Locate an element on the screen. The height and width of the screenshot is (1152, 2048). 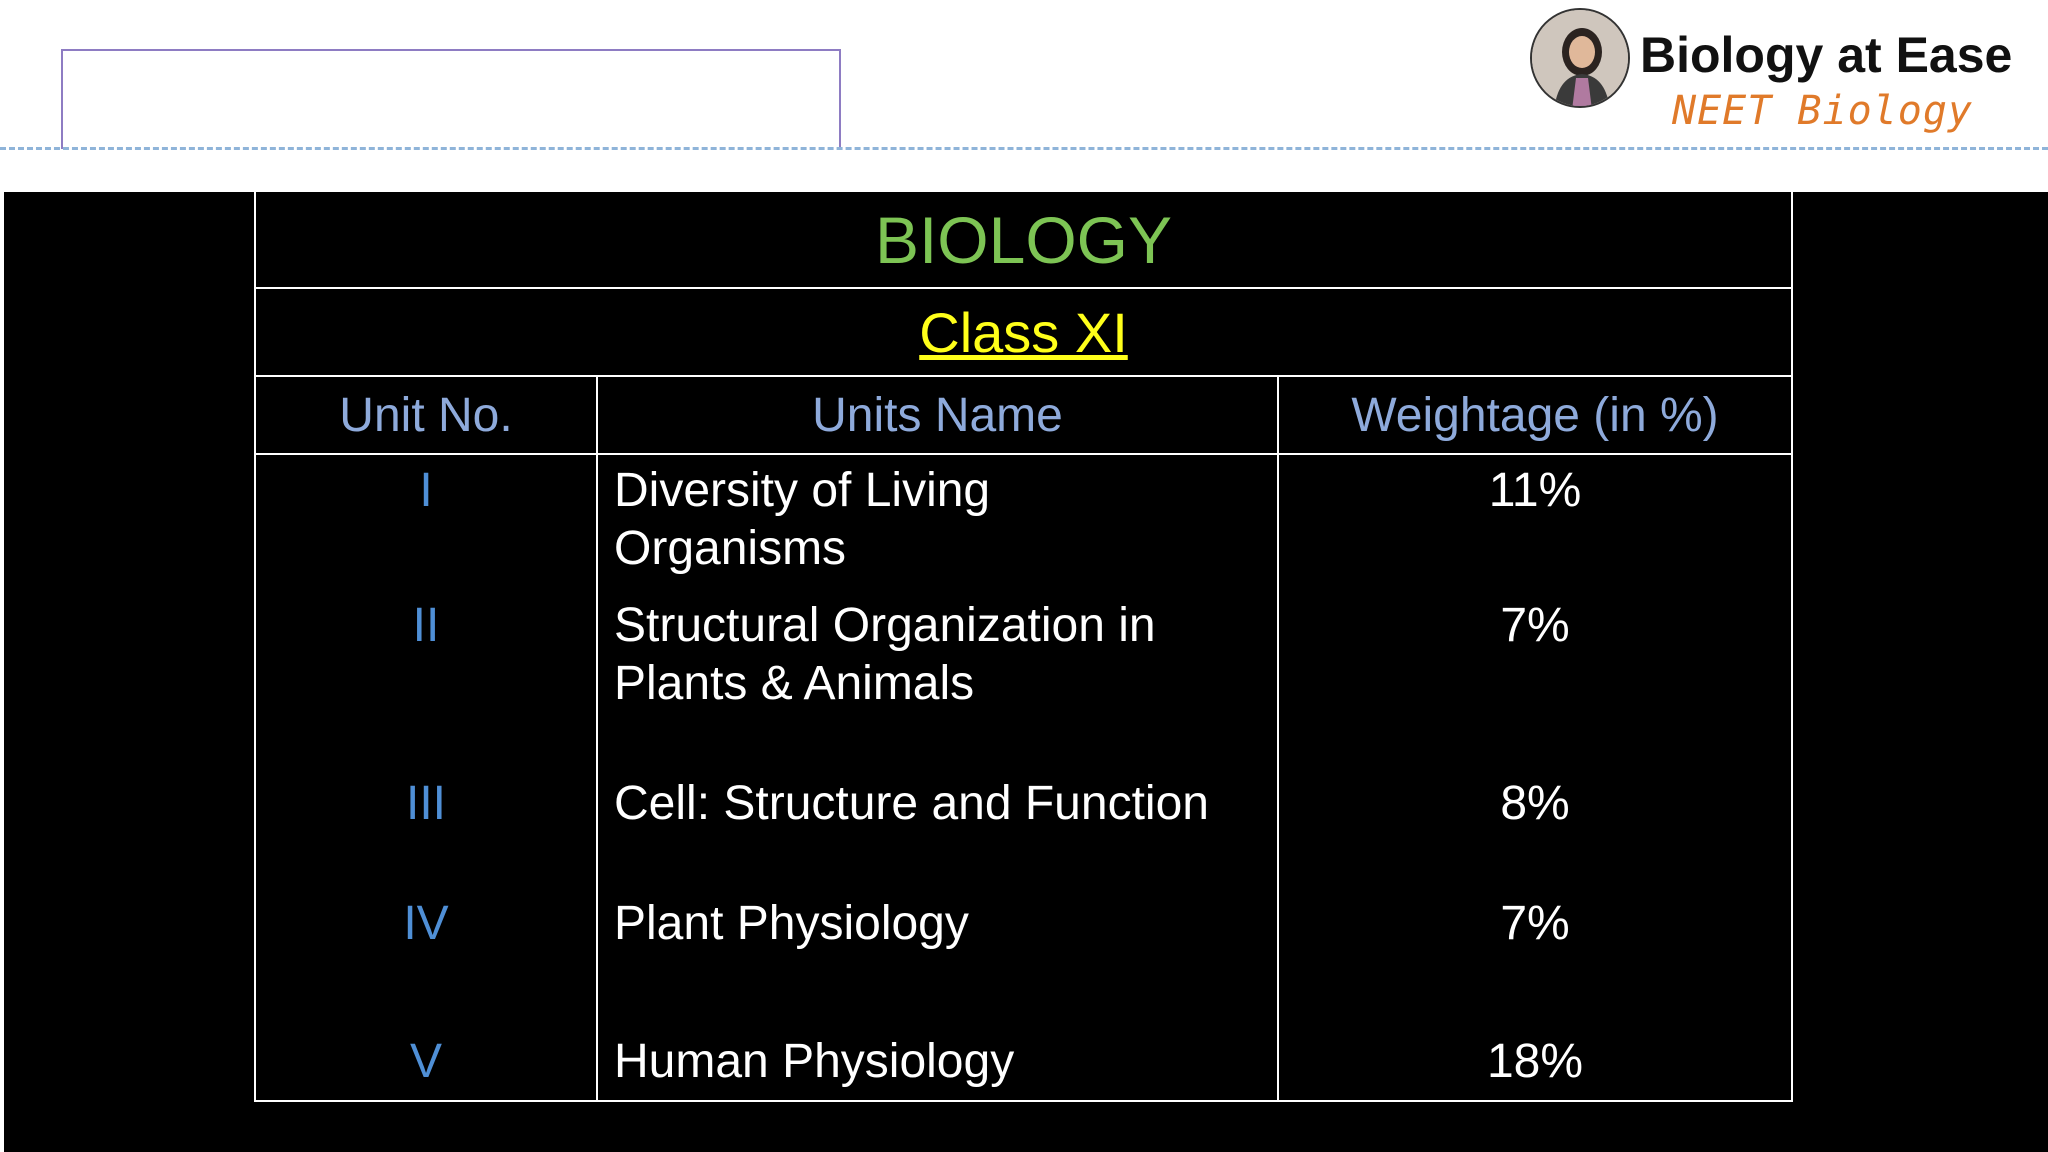
brand-subtitle: NEET Biology is located at coordinates (1822, 111).